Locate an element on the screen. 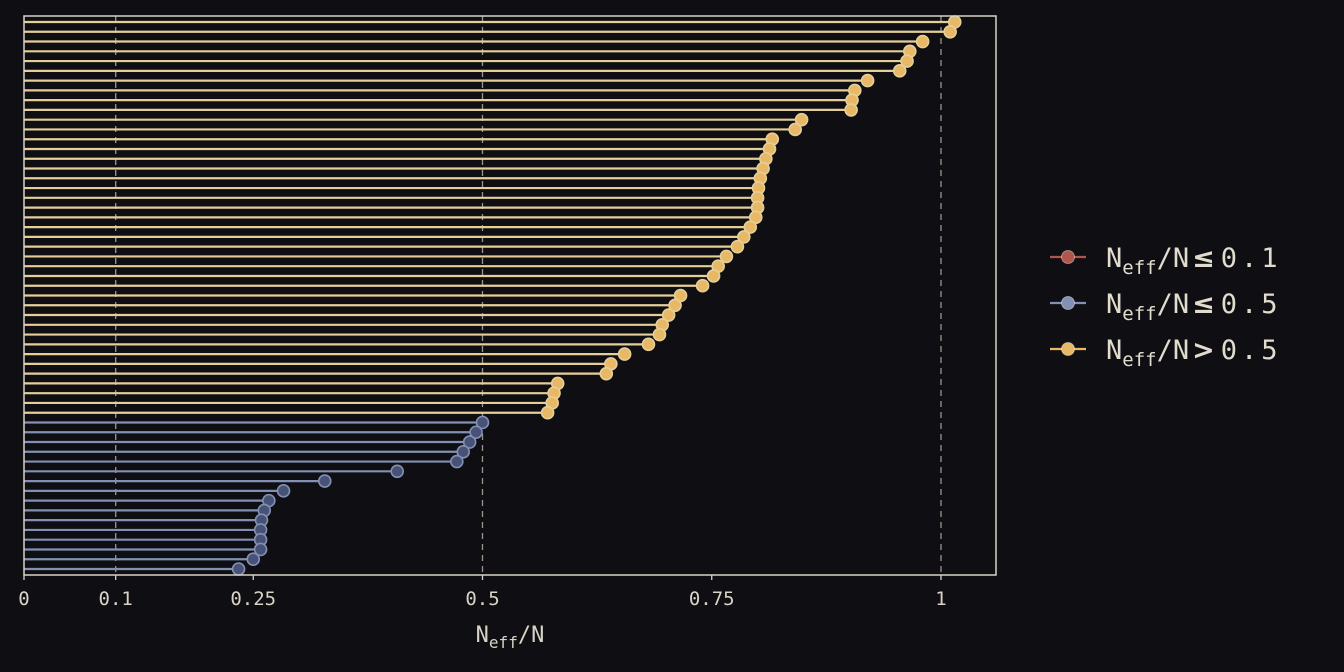 The width and height of the screenshot is (1344, 672). legend-label: Neff/N >0.5 is located at coordinates (1194, 353).